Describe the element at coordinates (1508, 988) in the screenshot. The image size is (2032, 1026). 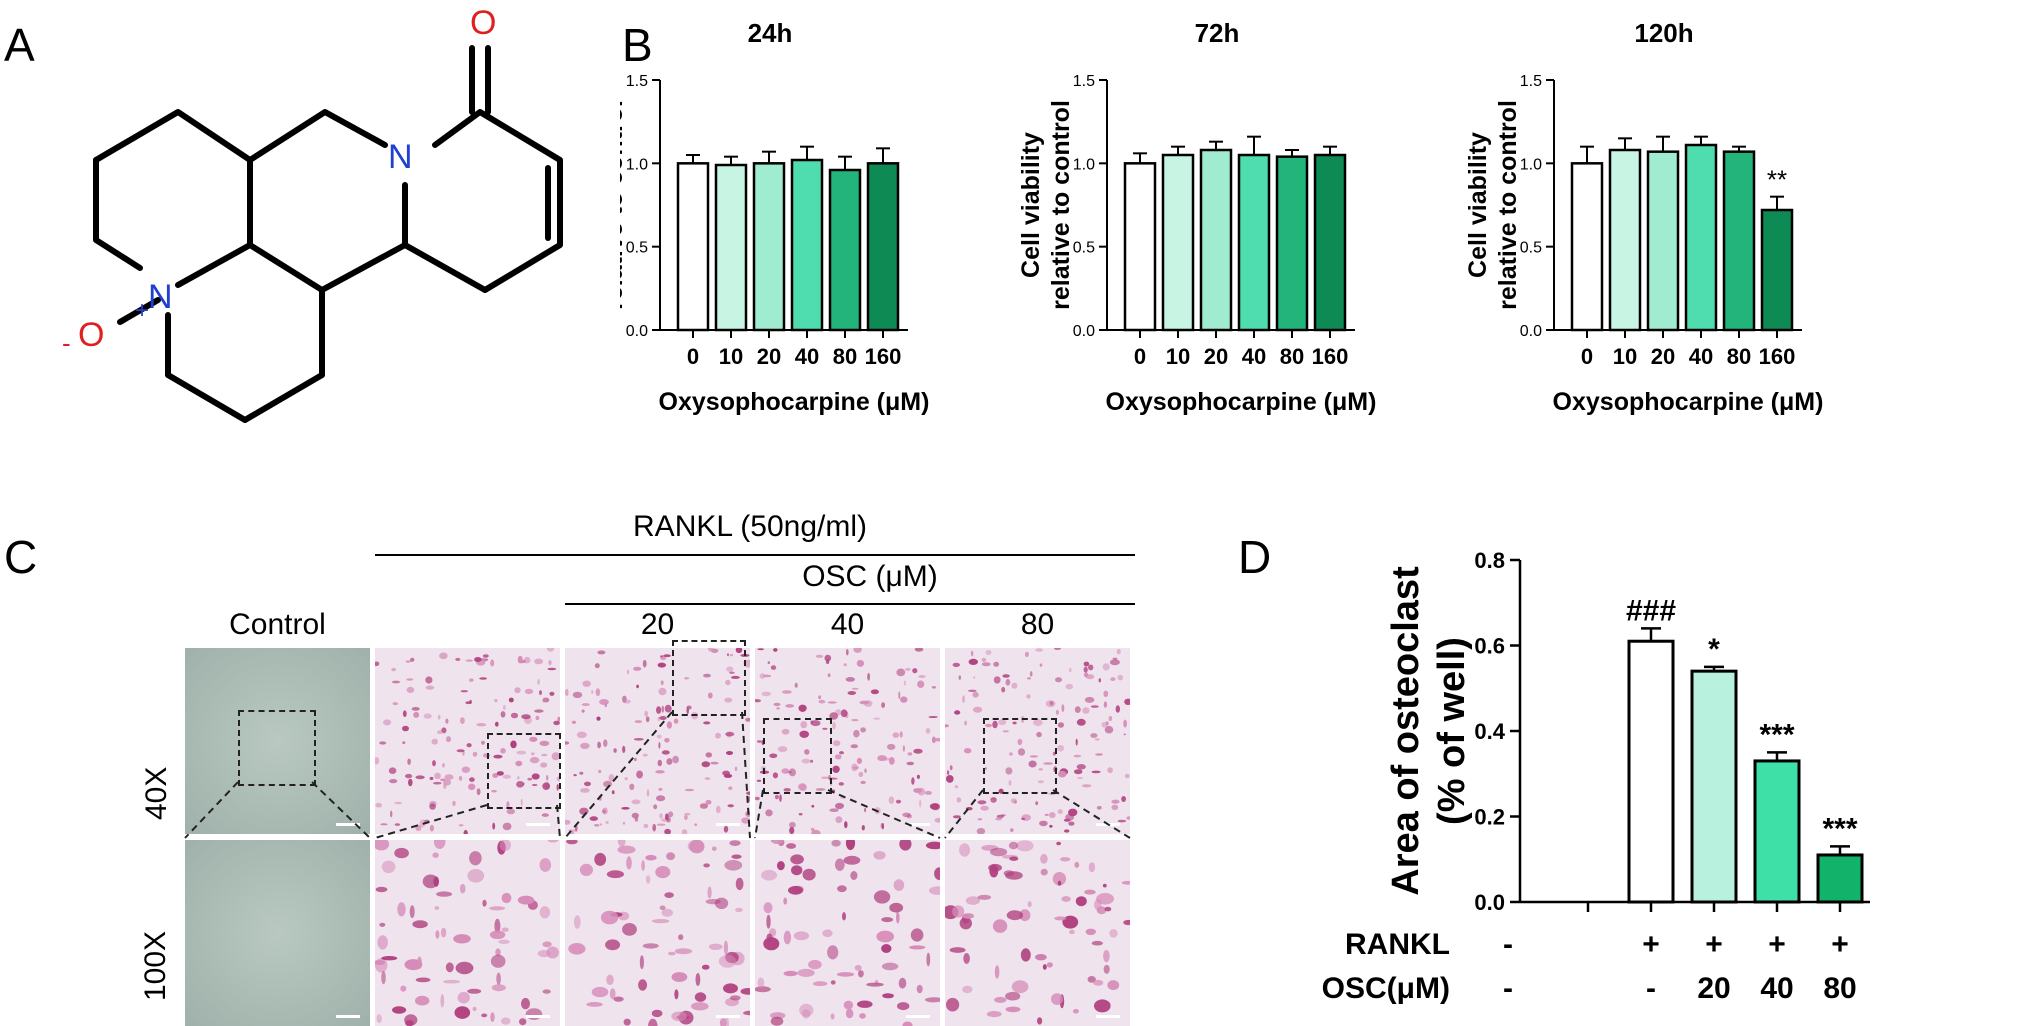
I see `treatment-cell: -` at that location.